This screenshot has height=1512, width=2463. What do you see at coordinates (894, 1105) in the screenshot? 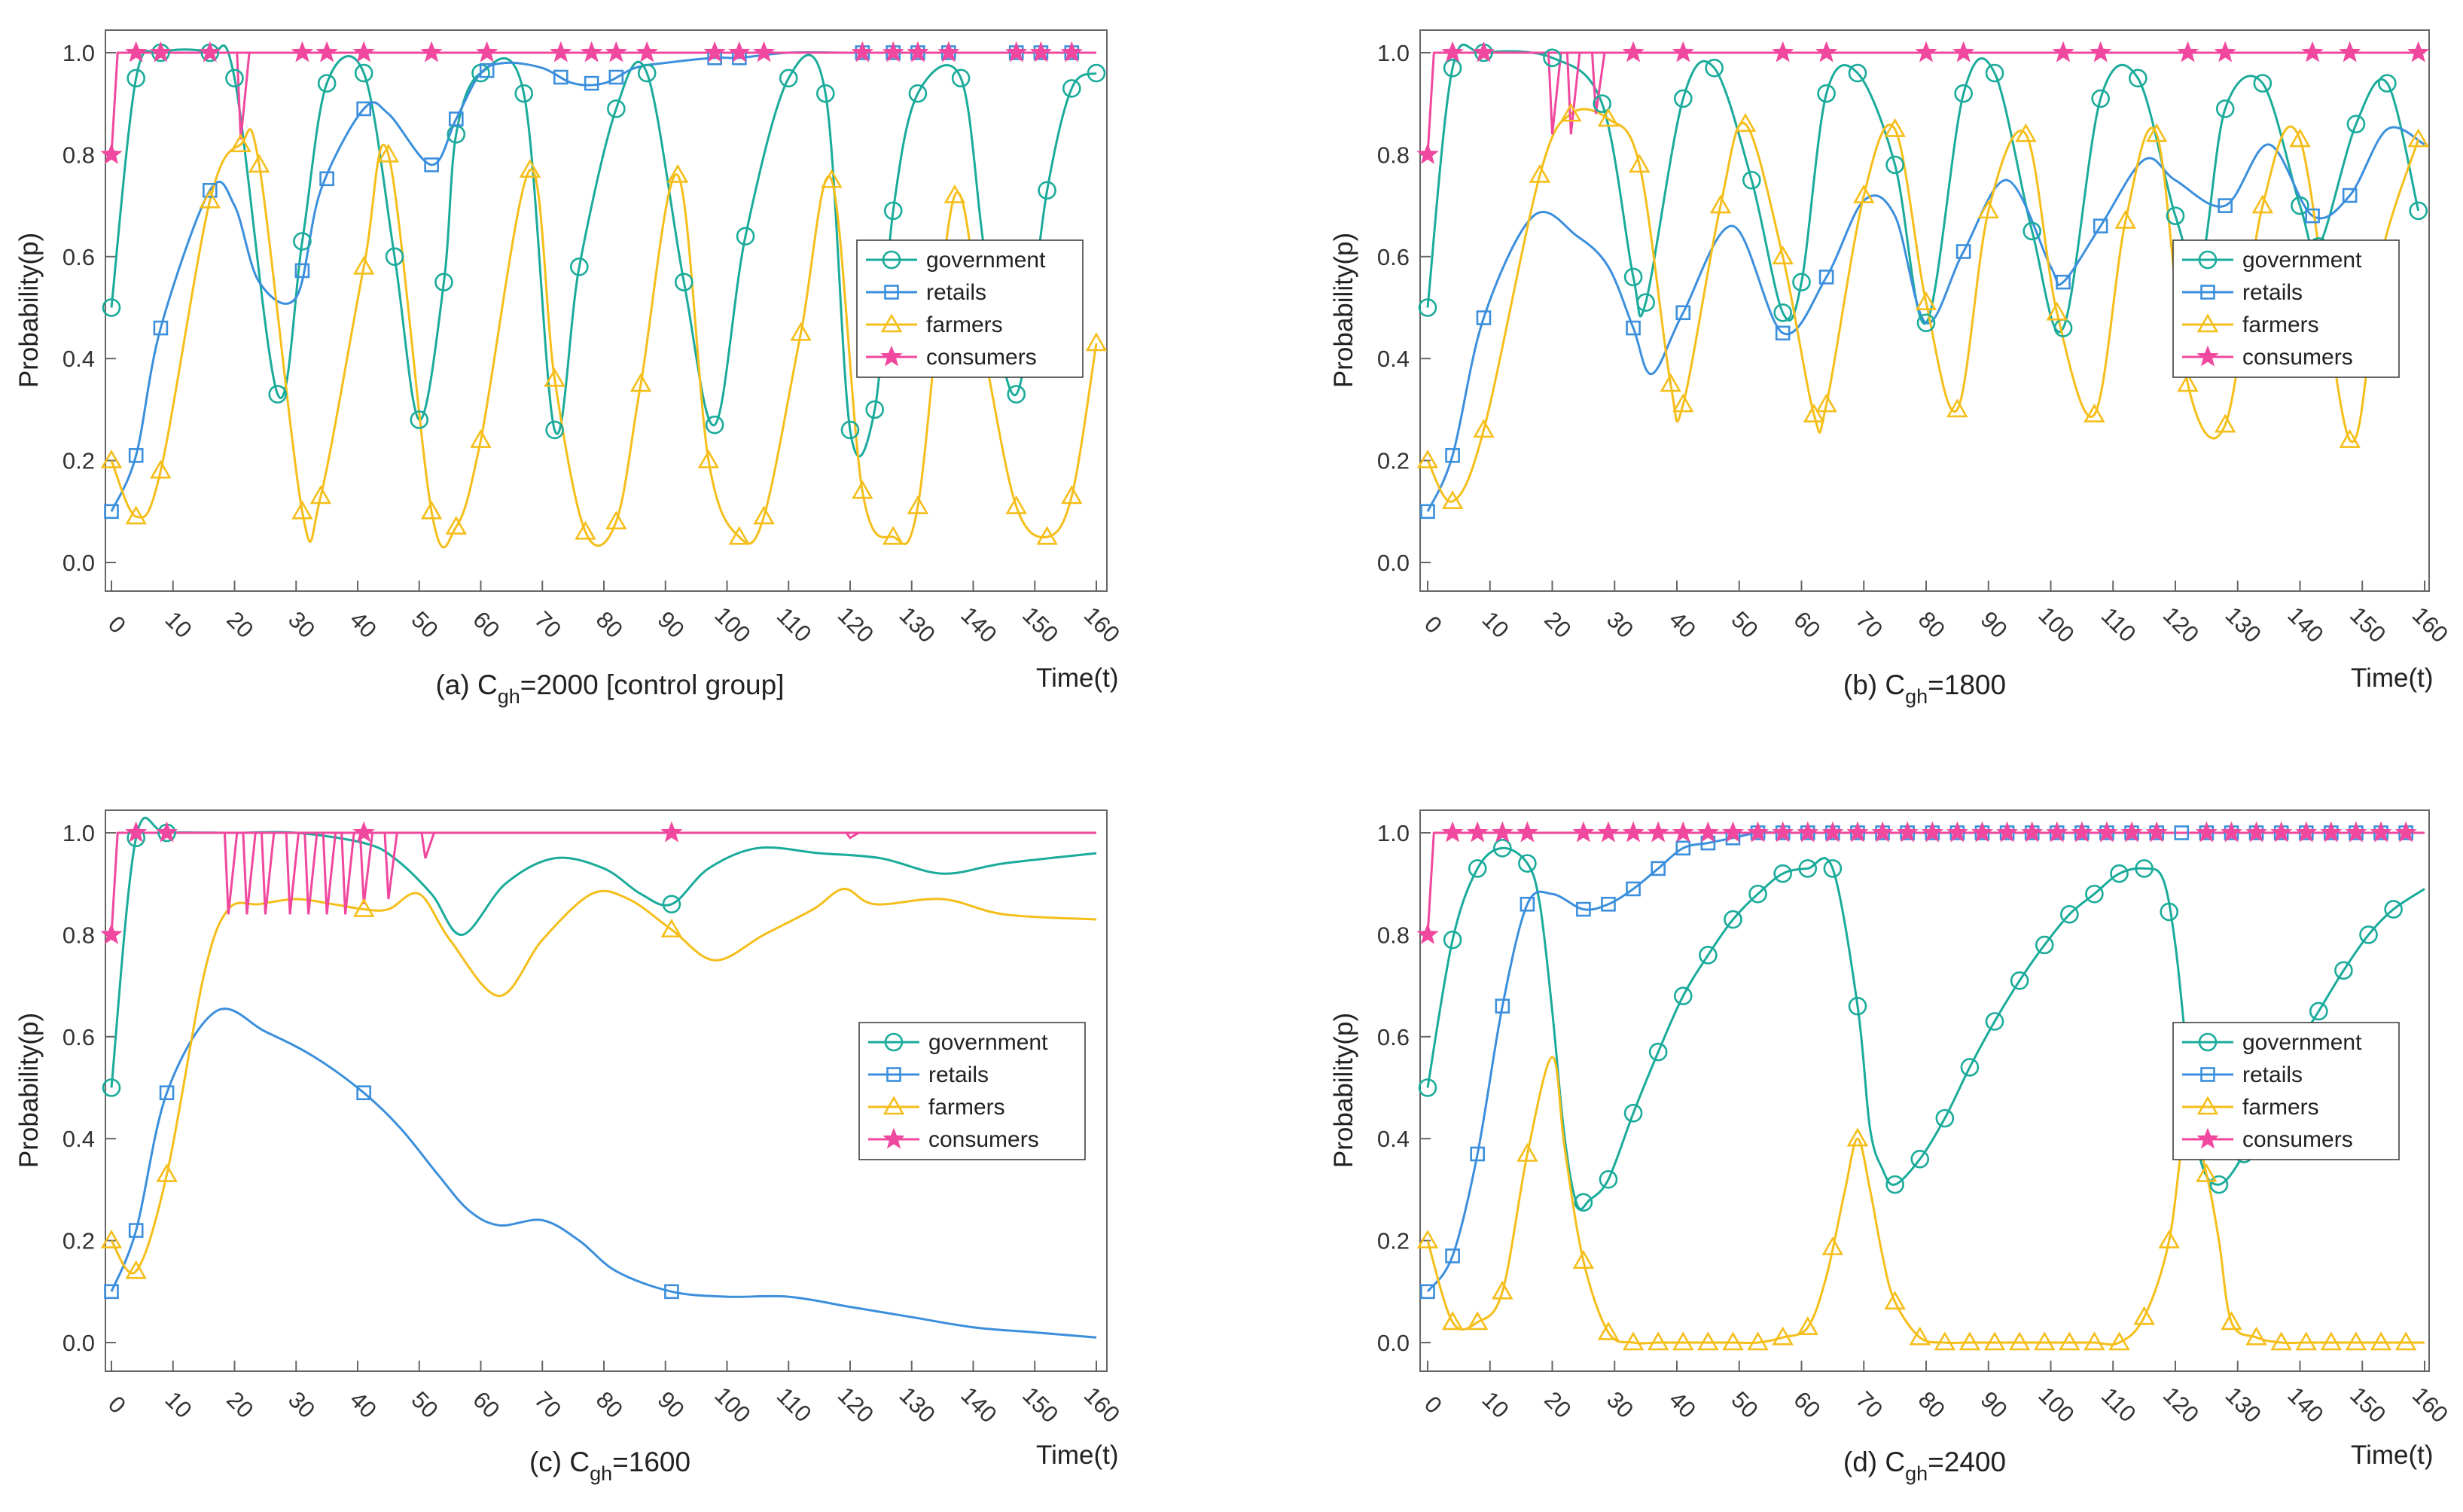
I see `panel-c-legend-farmers-marker` at bounding box center [894, 1105].